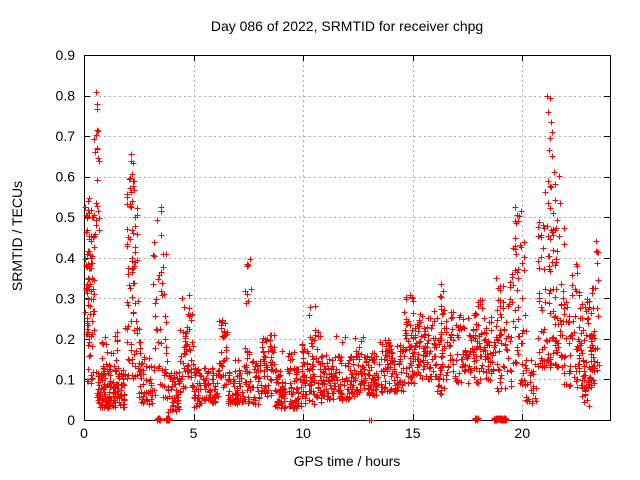  What do you see at coordinates (66, 379) in the screenshot?
I see `y-tick-label-0.1: 0.1` at bounding box center [66, 379].